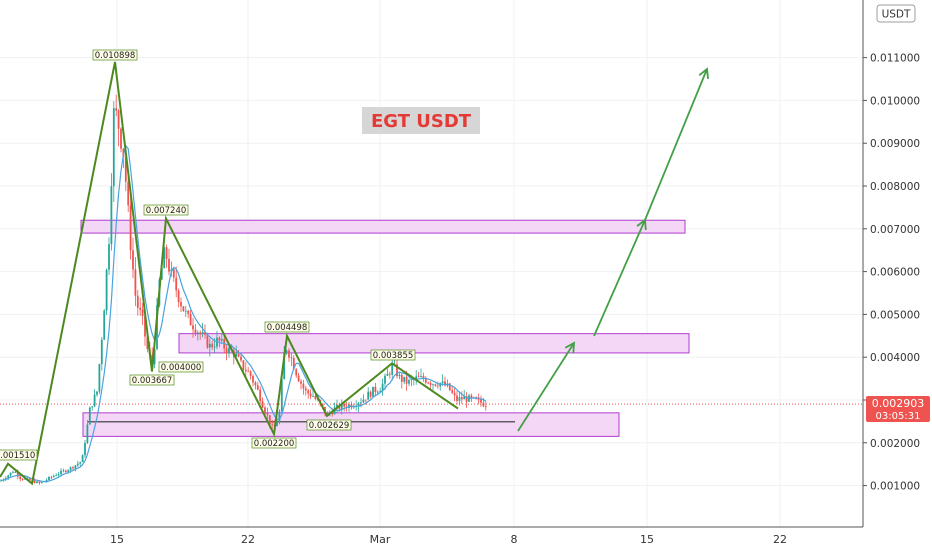 This screenshot has width=932, height=550. What do you see at coordinates (421, 120) in the screenshot?
I see `chart-title: EGT USDT` at bounding box center [421, 120].